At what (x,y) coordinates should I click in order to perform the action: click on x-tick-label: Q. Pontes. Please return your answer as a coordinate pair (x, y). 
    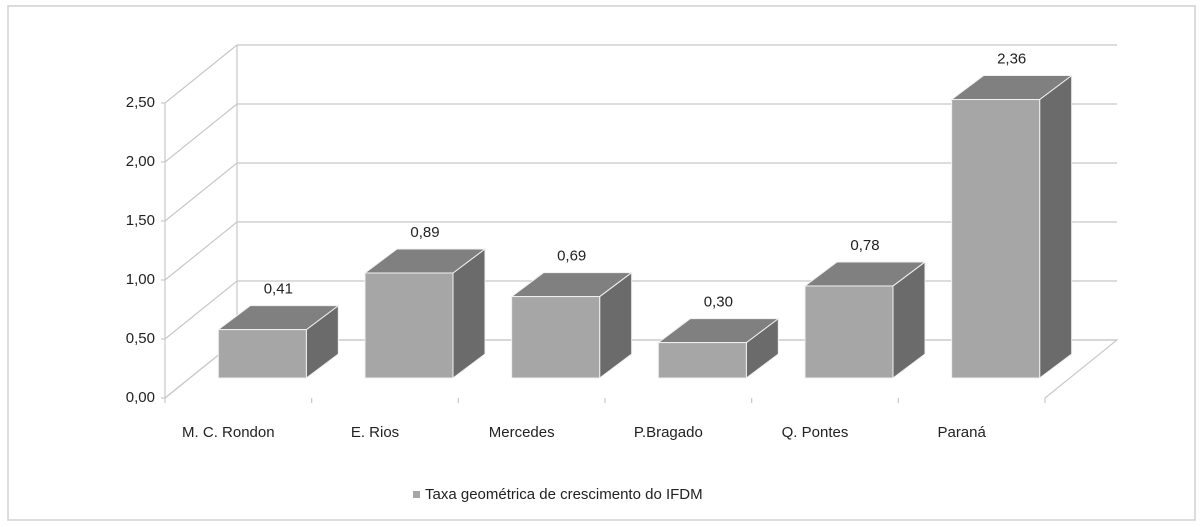
    Looking at the image, I should click on (815, 432).